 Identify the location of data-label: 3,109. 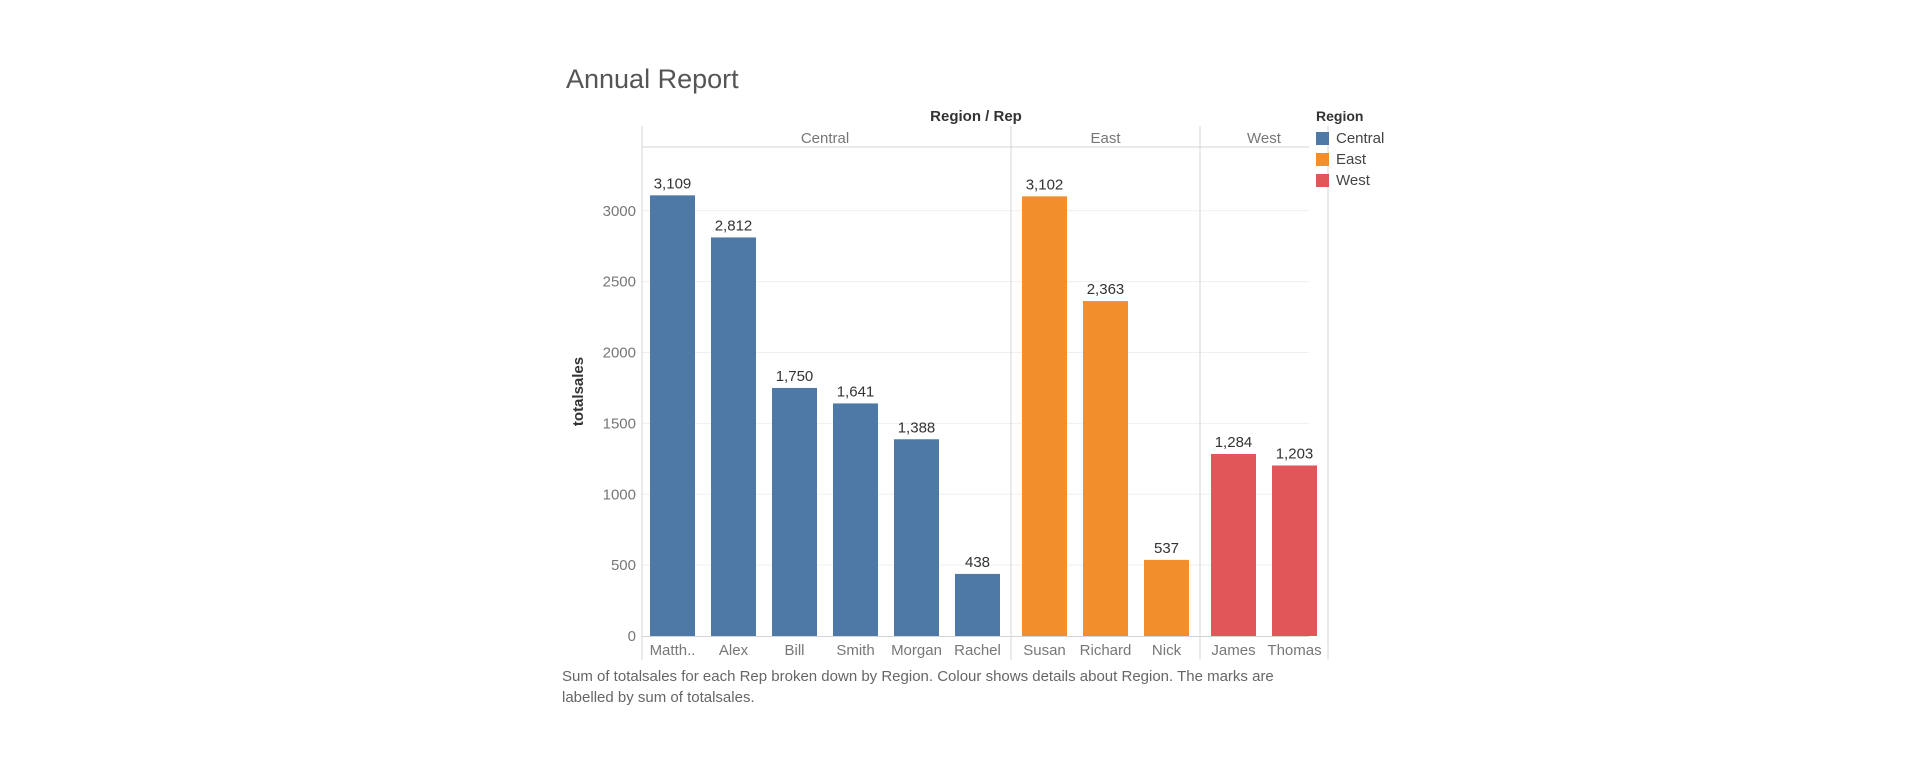
(673, 183).